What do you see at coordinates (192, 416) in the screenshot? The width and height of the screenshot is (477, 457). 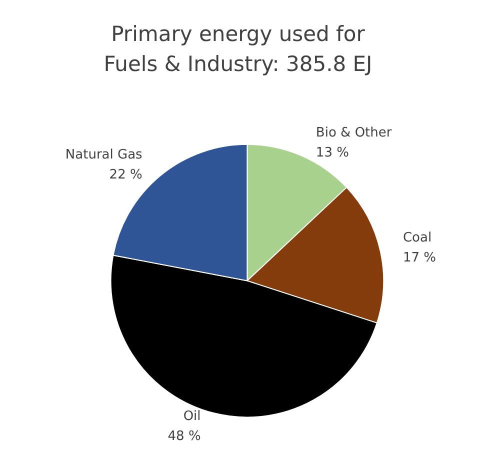 I see `slice-label: Oil` at bounding box center [192, 416].